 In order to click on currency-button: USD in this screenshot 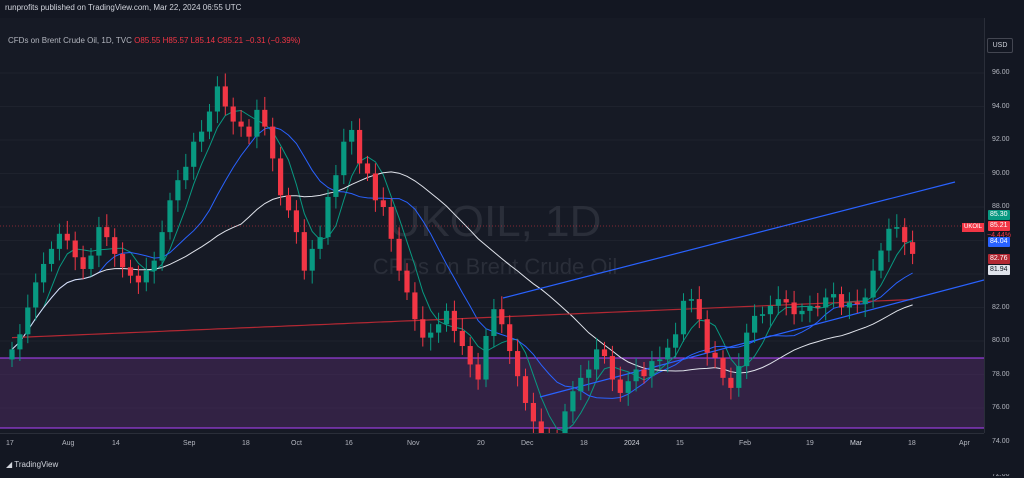, I will do `click(1000, 45)`.